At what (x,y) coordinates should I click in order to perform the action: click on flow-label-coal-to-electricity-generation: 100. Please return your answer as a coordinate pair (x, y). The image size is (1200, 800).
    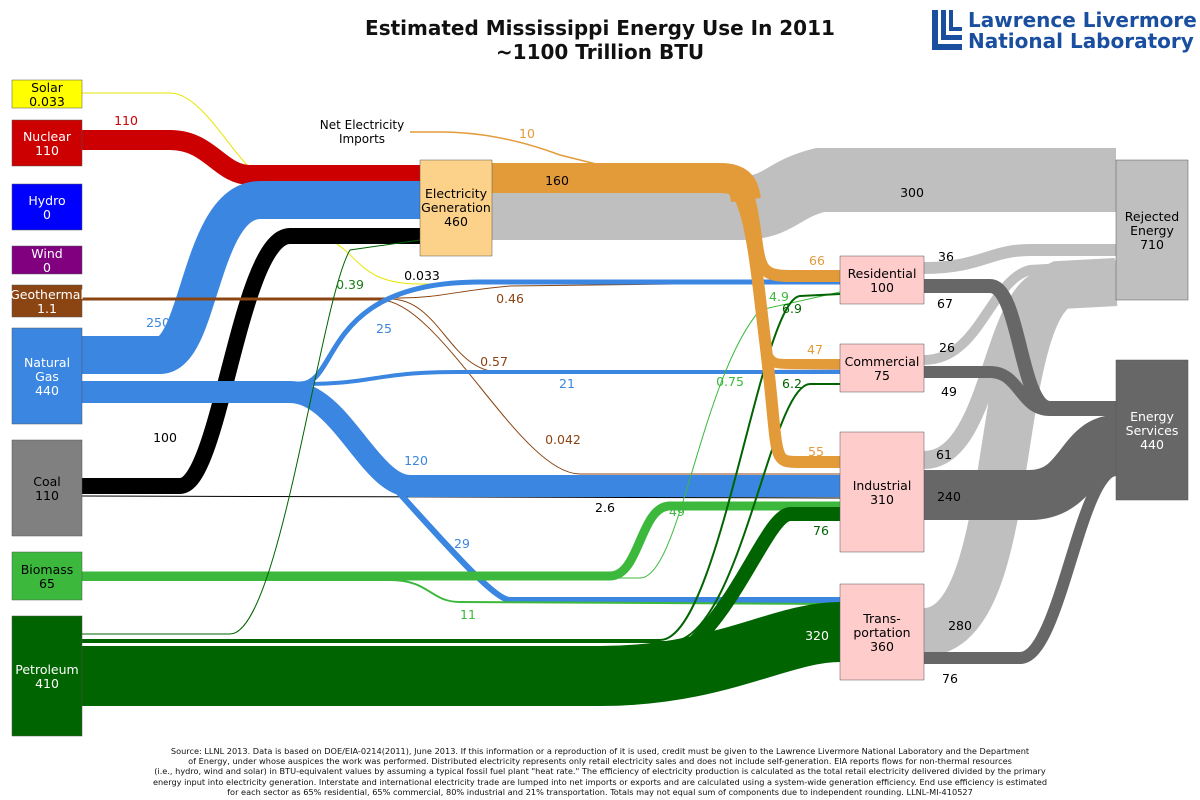
    Looking at the image, I should click on (165, 437).